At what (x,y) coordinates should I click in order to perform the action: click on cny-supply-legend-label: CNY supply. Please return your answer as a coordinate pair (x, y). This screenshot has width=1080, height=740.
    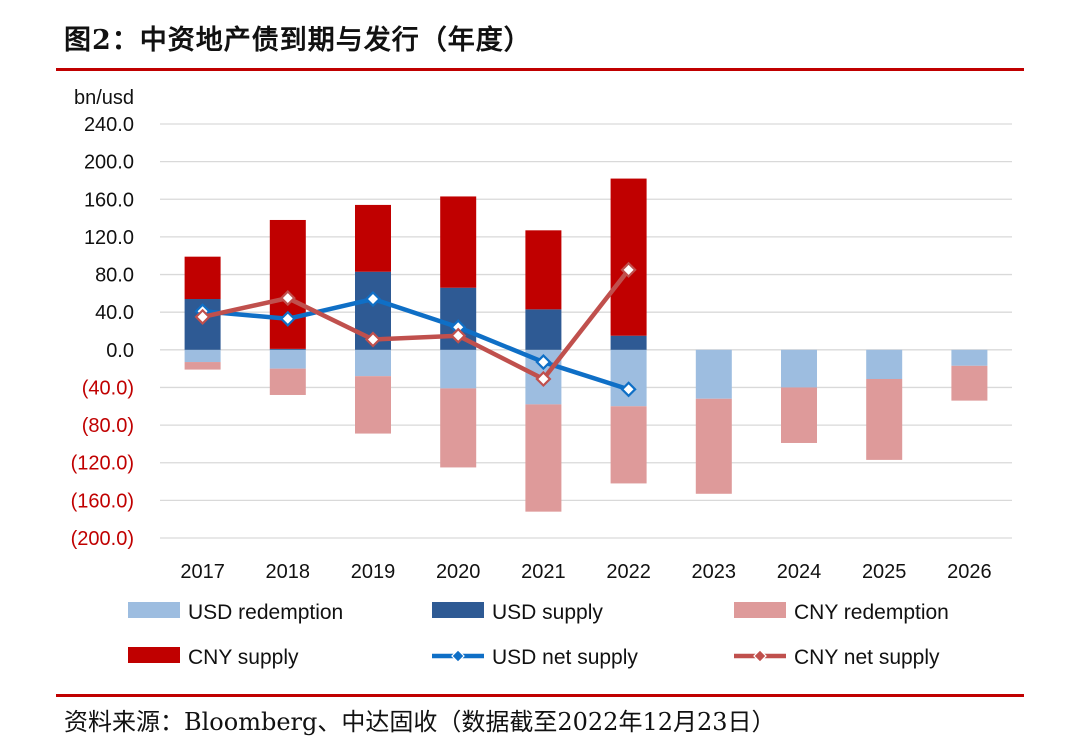
    Looking at the image, I should click on (243, 657).